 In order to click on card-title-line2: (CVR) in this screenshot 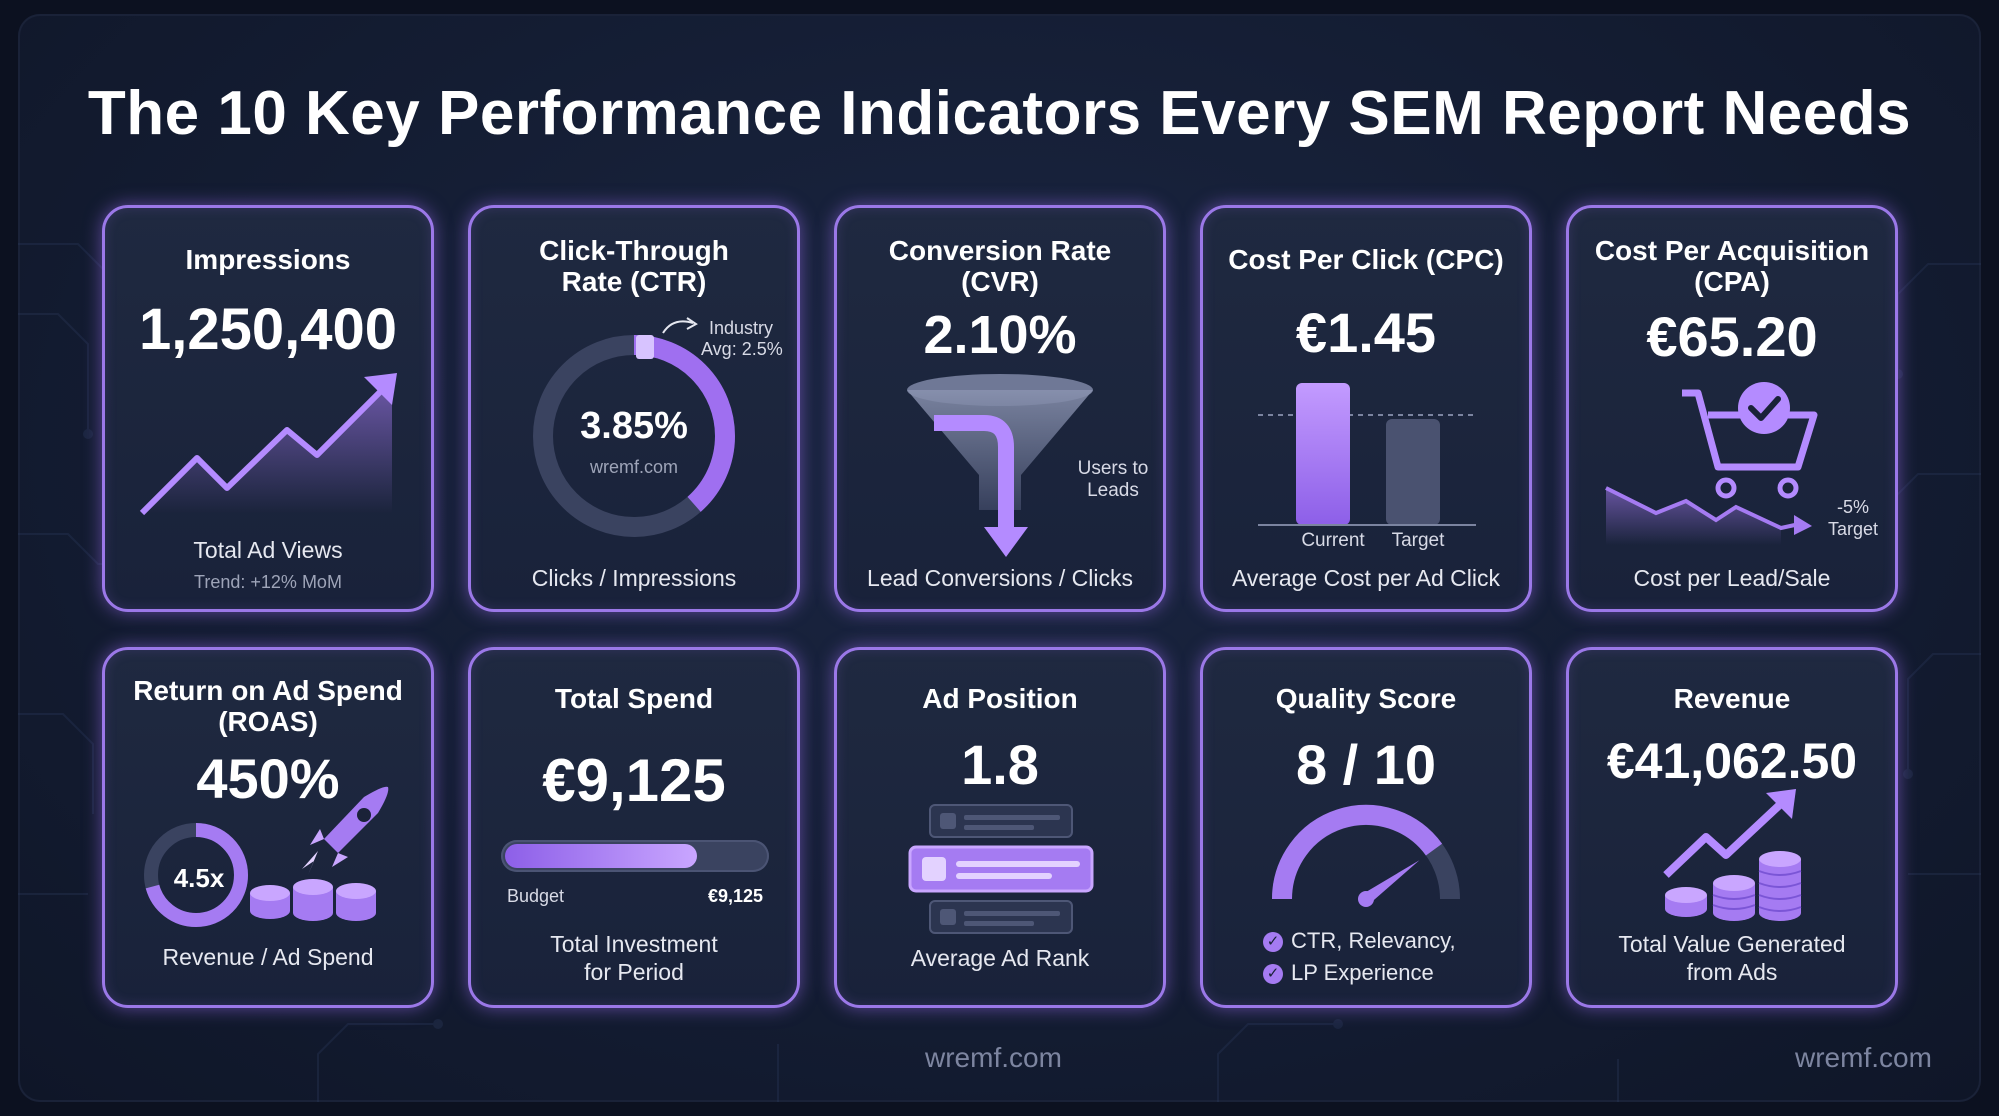, I will do `click(1000, 281)`.